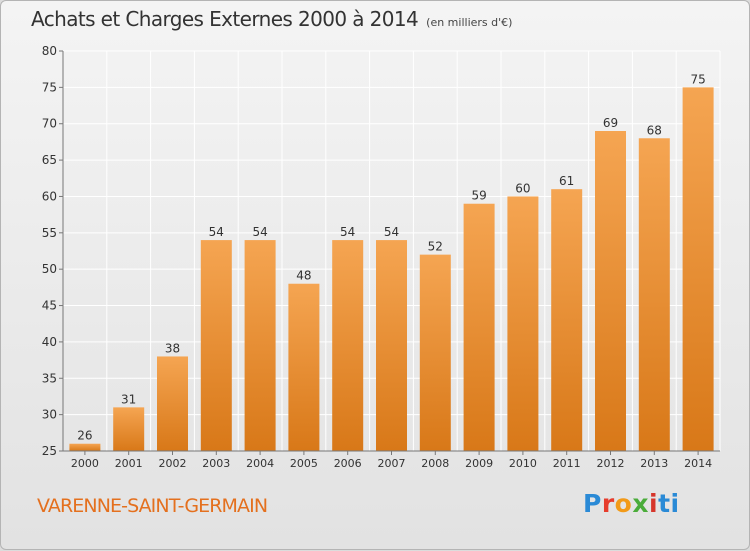 This screenshot has width=750, height=551. Describe the element at coordinates (654, 463) in the screenshot. I see `x-tick-label: 2013` at that location.